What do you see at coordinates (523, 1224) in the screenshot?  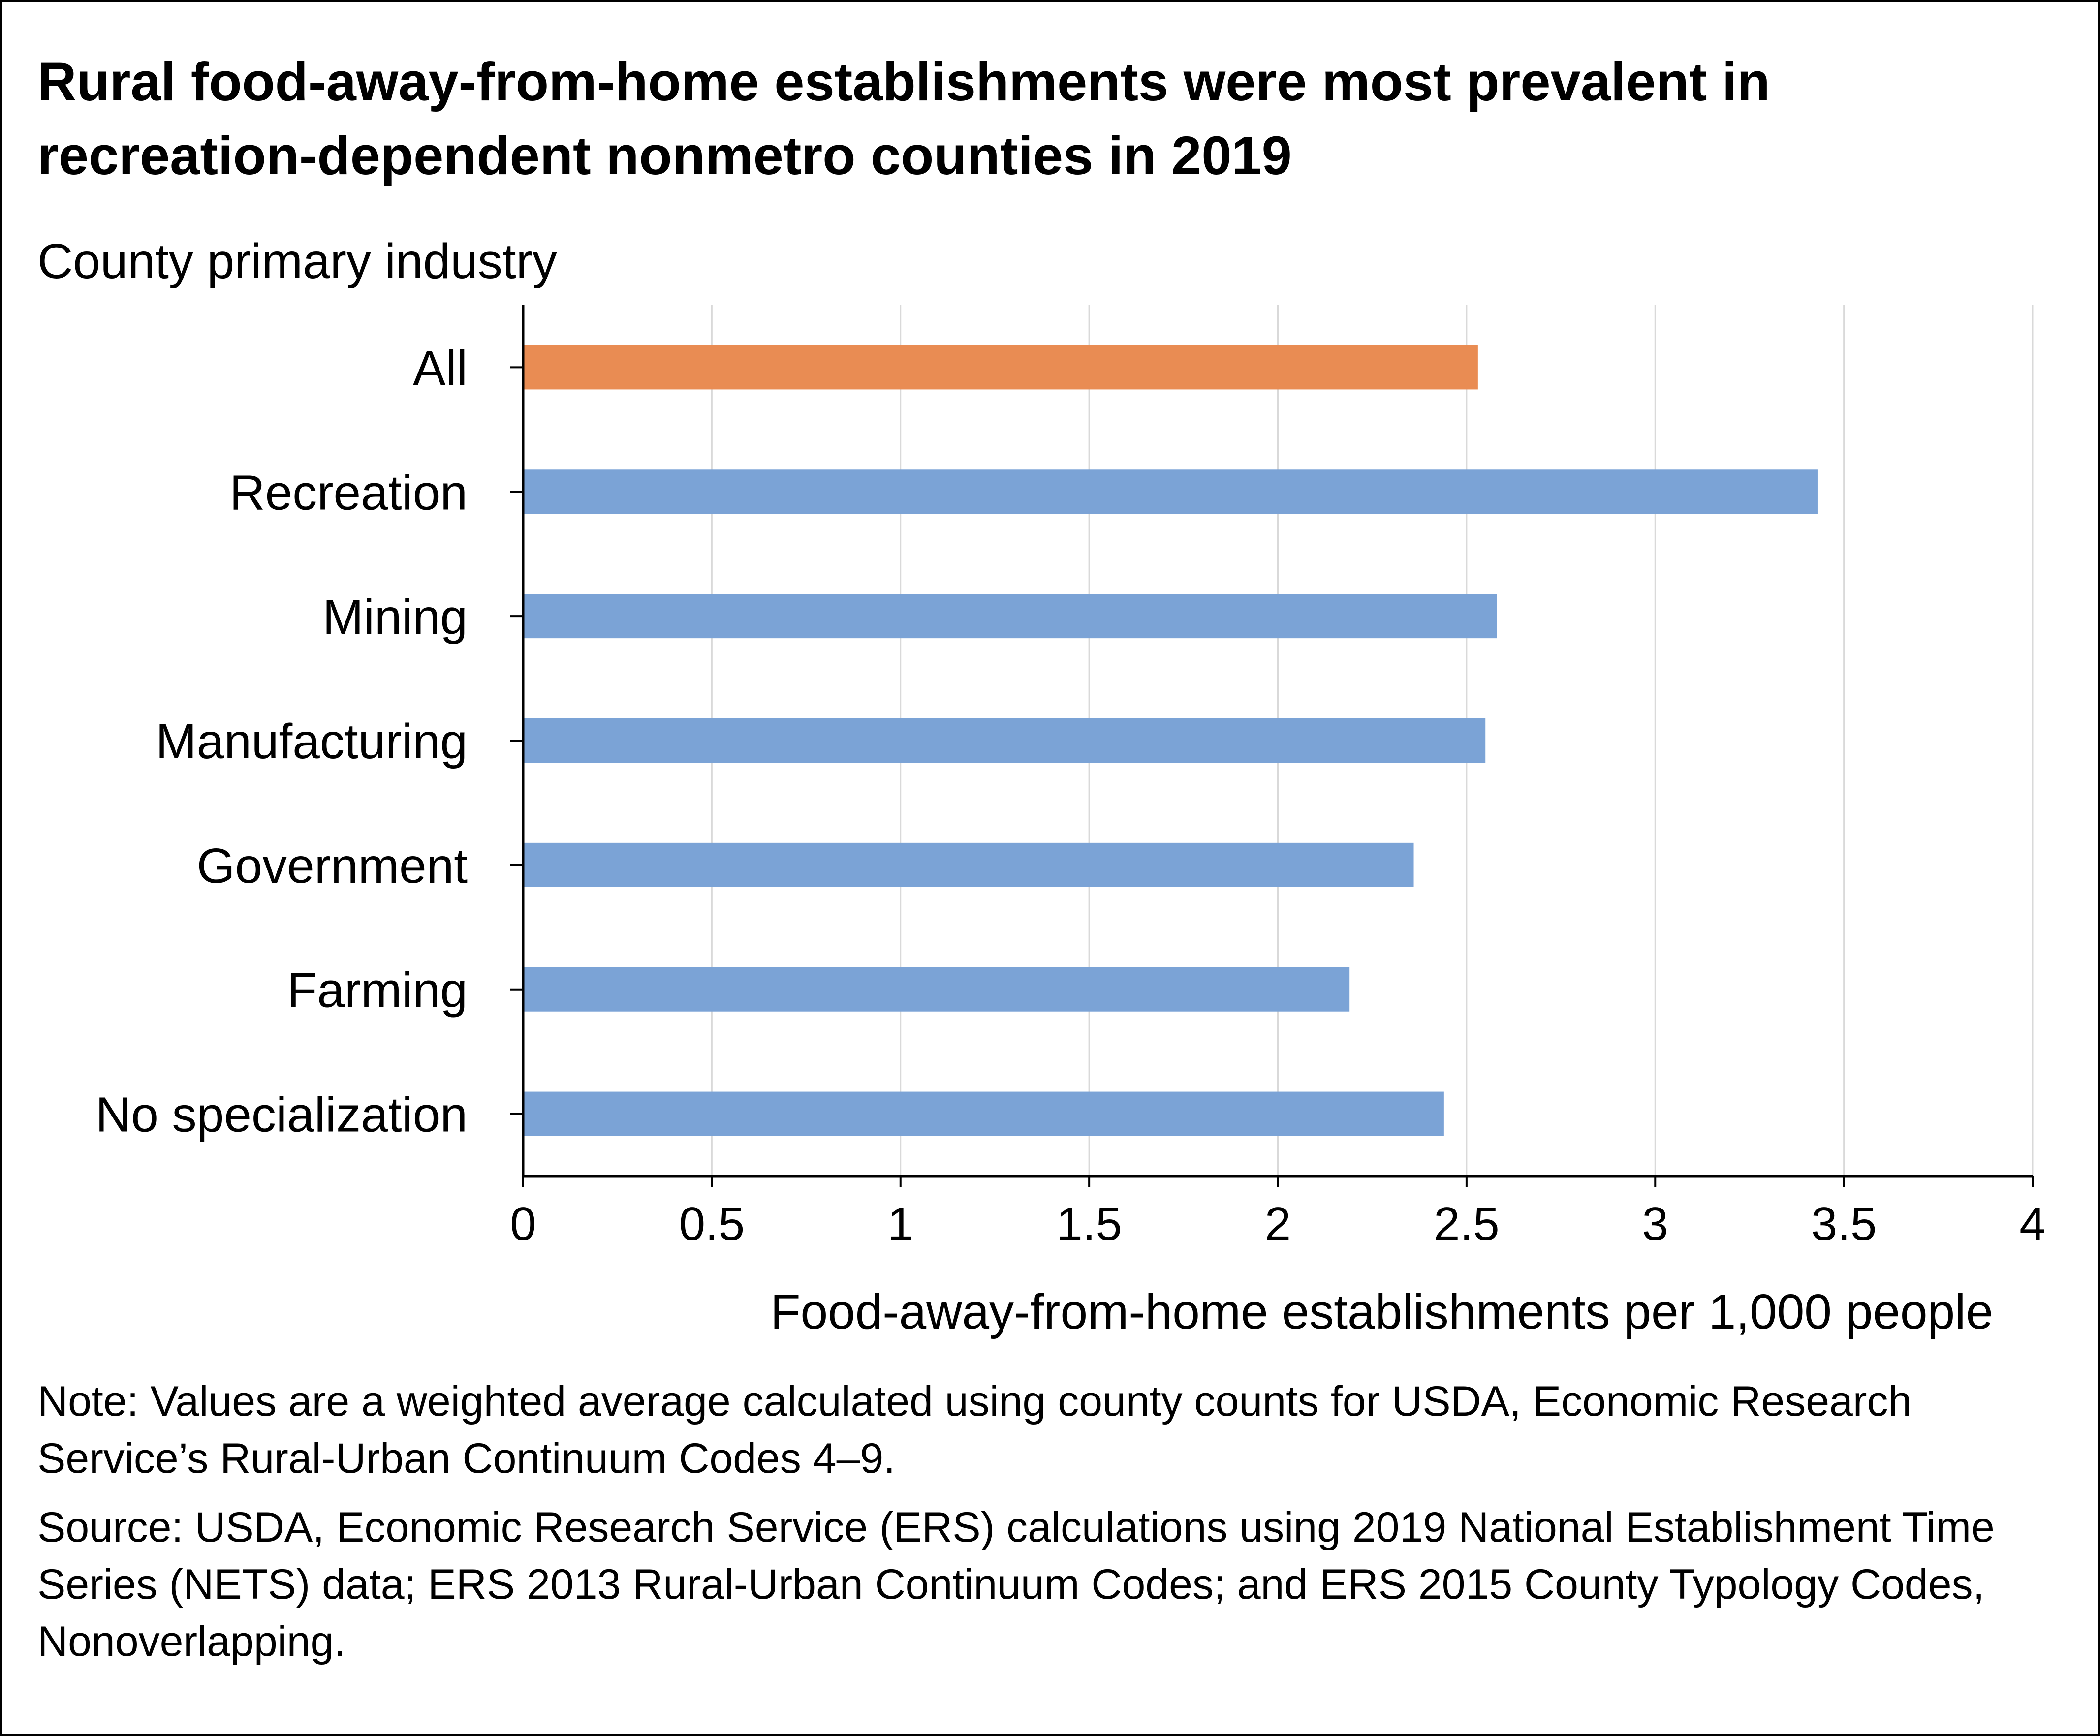 I see `x-tick-label: 0` at bounding box center [523, 1224].